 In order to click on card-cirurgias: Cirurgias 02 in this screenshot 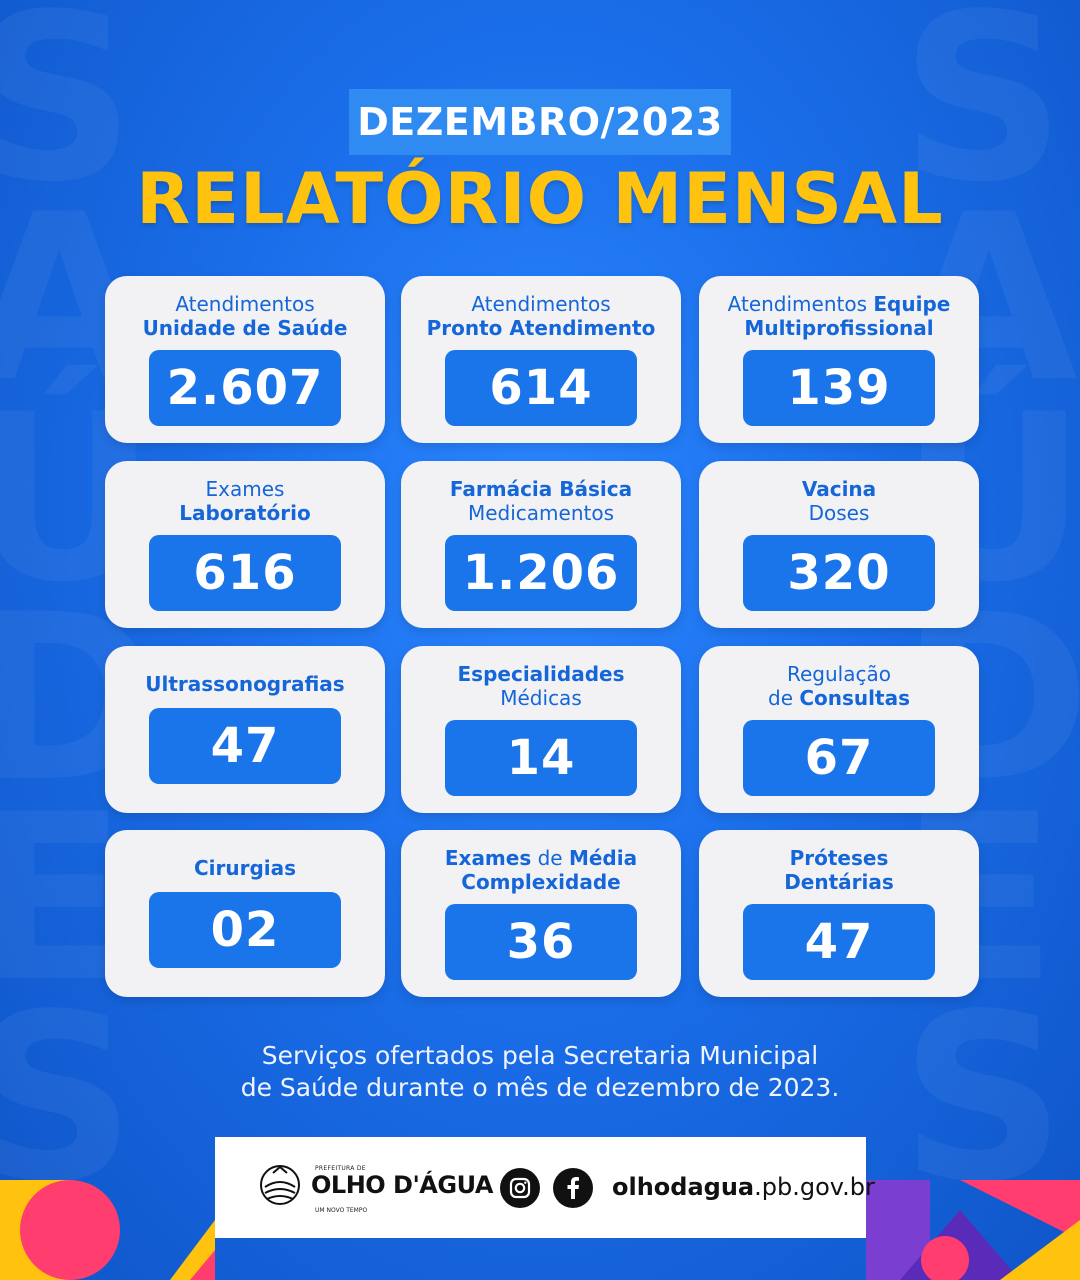, I will do `click(245, 913)`.